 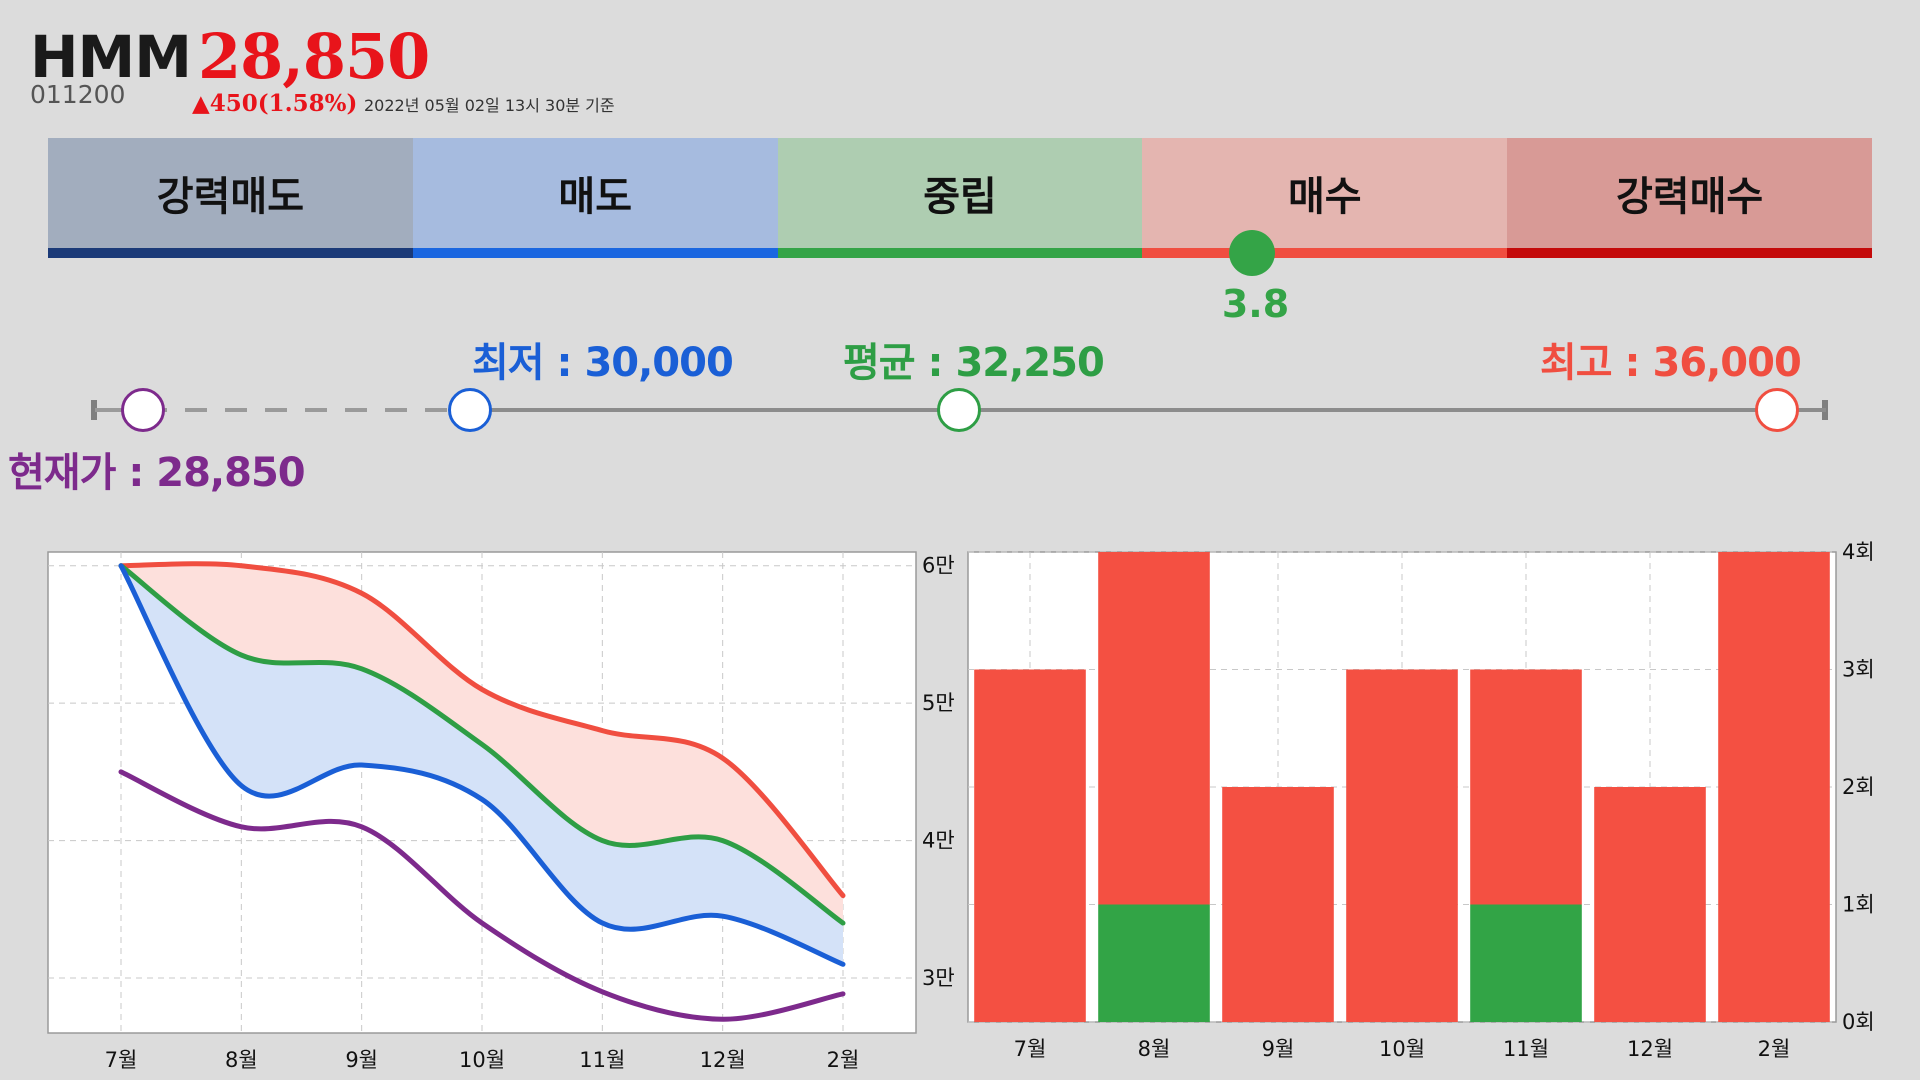 I want to click on rating-segment-sell: 매도, so click(x=595, y=198).